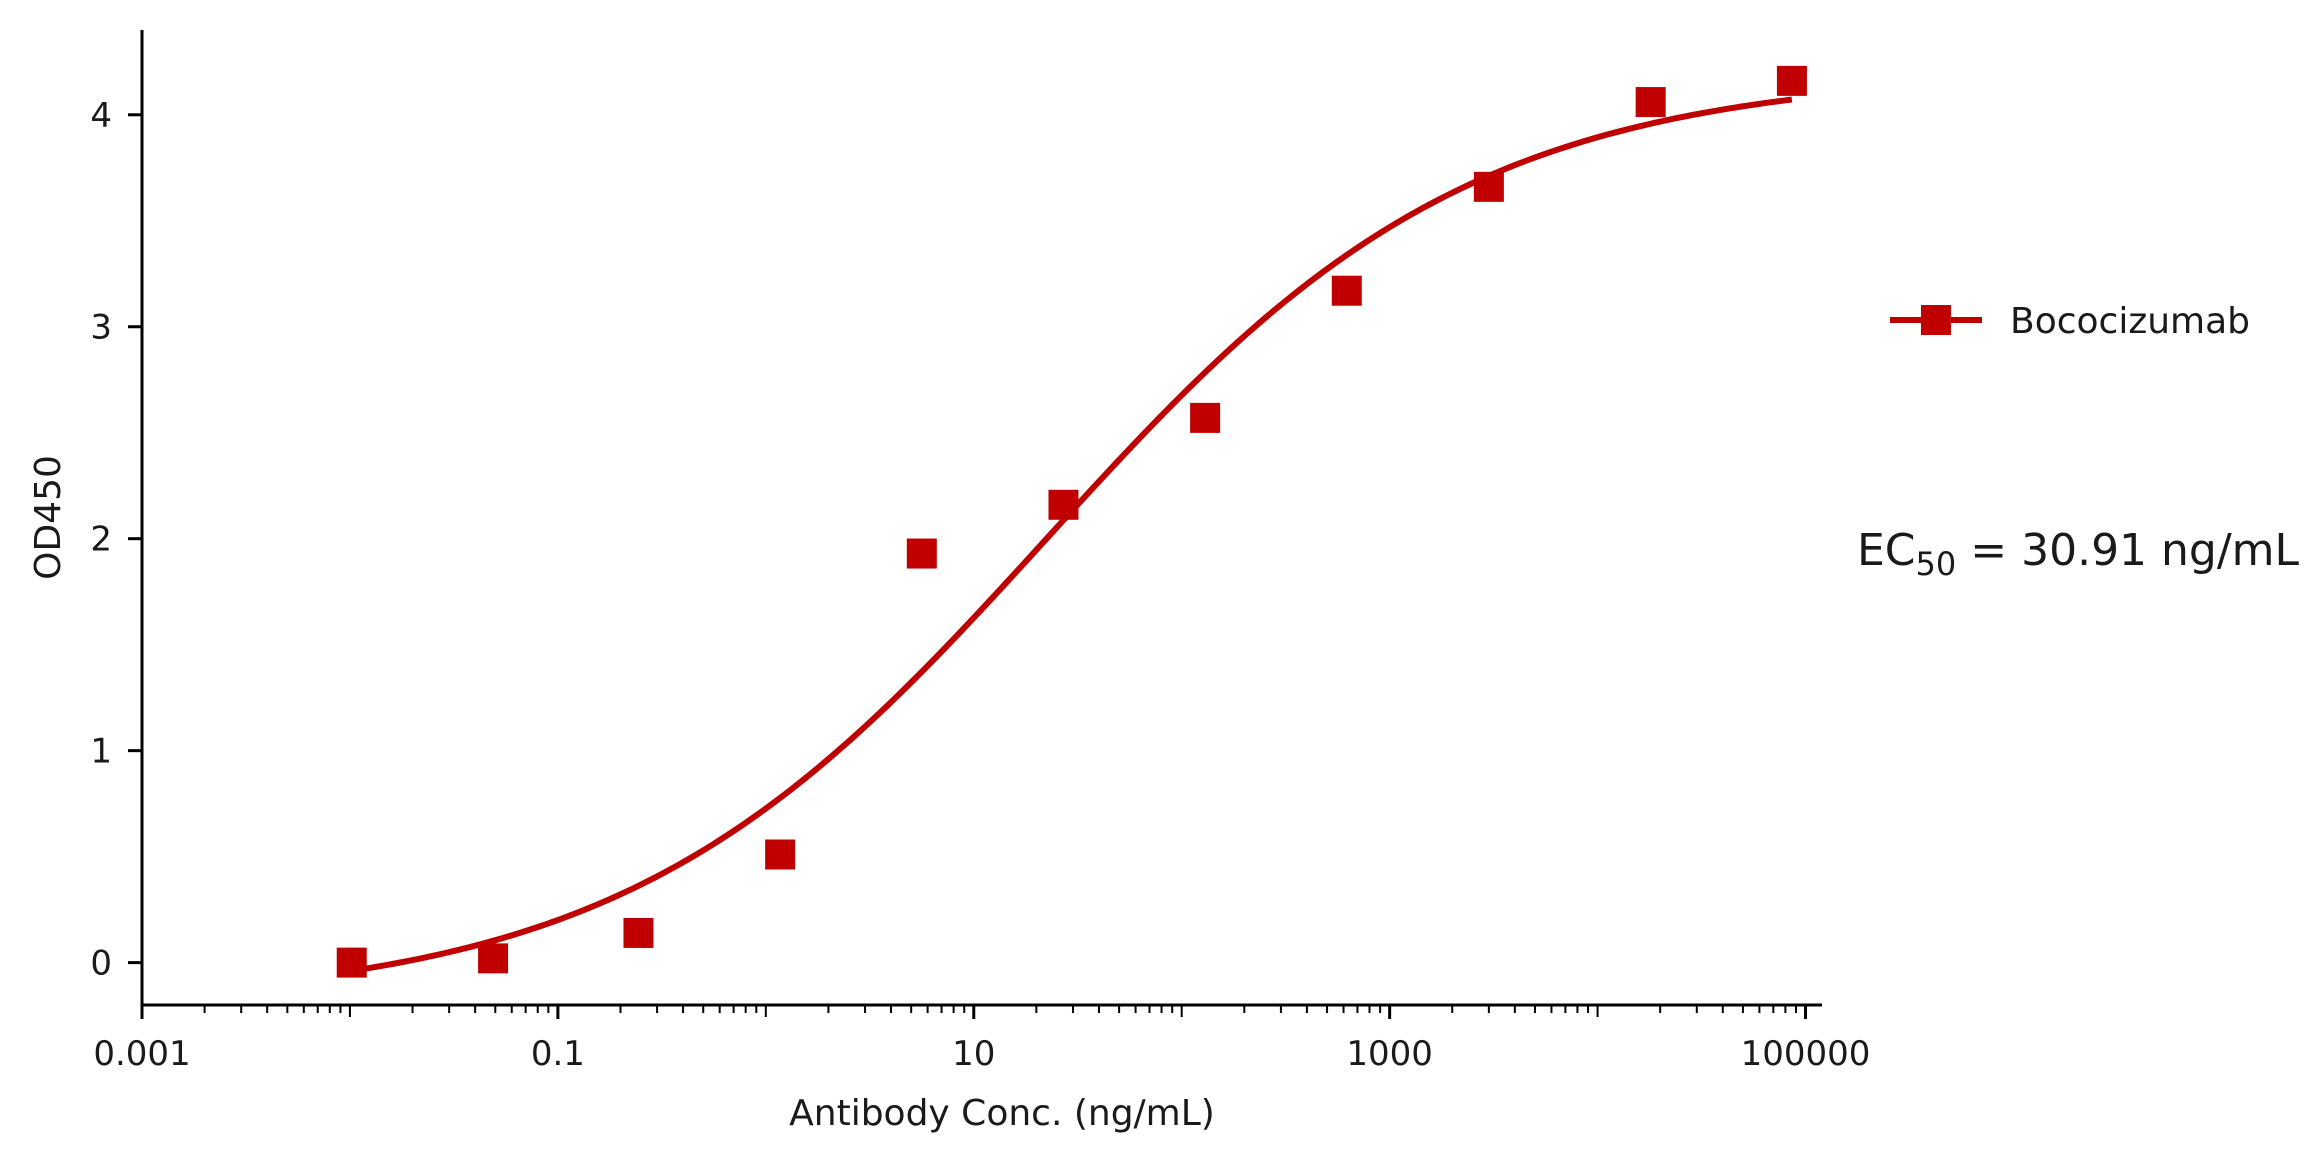 This screenshot has width=2323, height=1161. Describe the element at coordinates (1002, 1113) in the screenshot. I see `x-axis-title: Antibody Conc. (ng/mL)` at that location.